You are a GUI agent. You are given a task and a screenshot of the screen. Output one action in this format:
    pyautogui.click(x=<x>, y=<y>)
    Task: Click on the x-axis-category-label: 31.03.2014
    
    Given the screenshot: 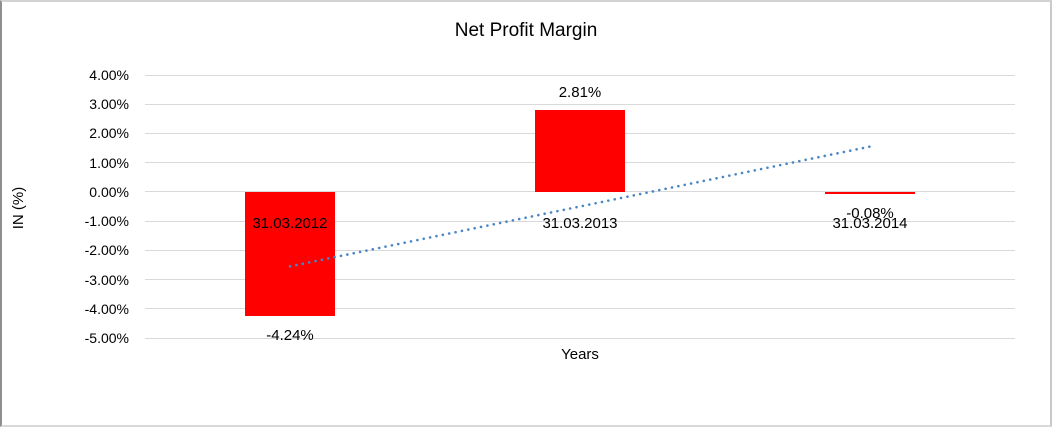 What is the action you would take?
    pyautogui.click(x=870, y=223)
    